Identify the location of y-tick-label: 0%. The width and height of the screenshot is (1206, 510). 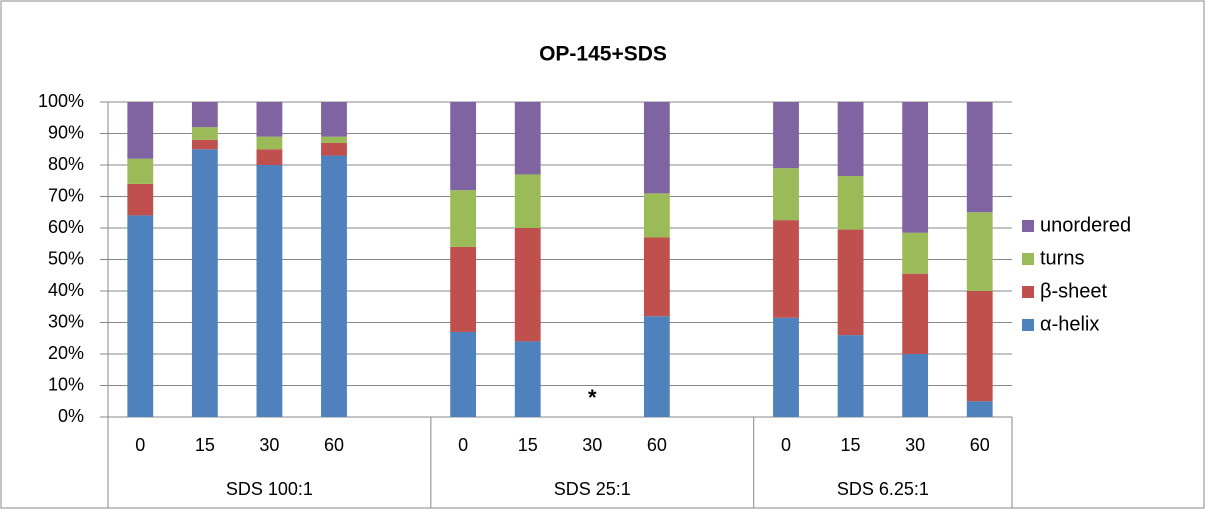
(71, 416).